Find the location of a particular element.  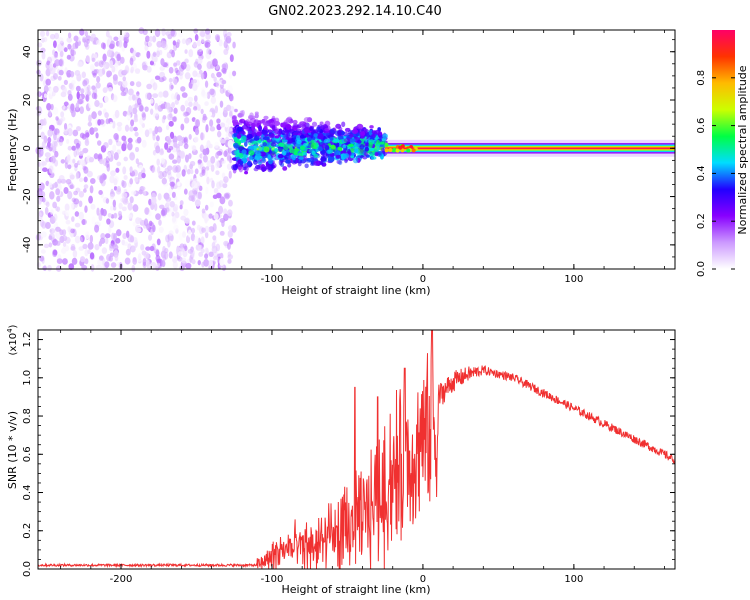

x-tick-label: -200 is located at coordinates (121, 579).